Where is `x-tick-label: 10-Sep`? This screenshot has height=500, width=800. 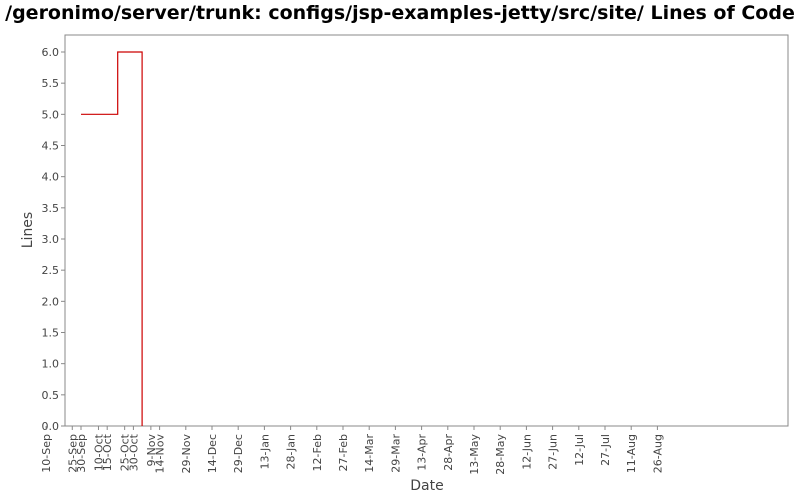 x-tick-label: 10-Sep is located at coordinates (46, 453).